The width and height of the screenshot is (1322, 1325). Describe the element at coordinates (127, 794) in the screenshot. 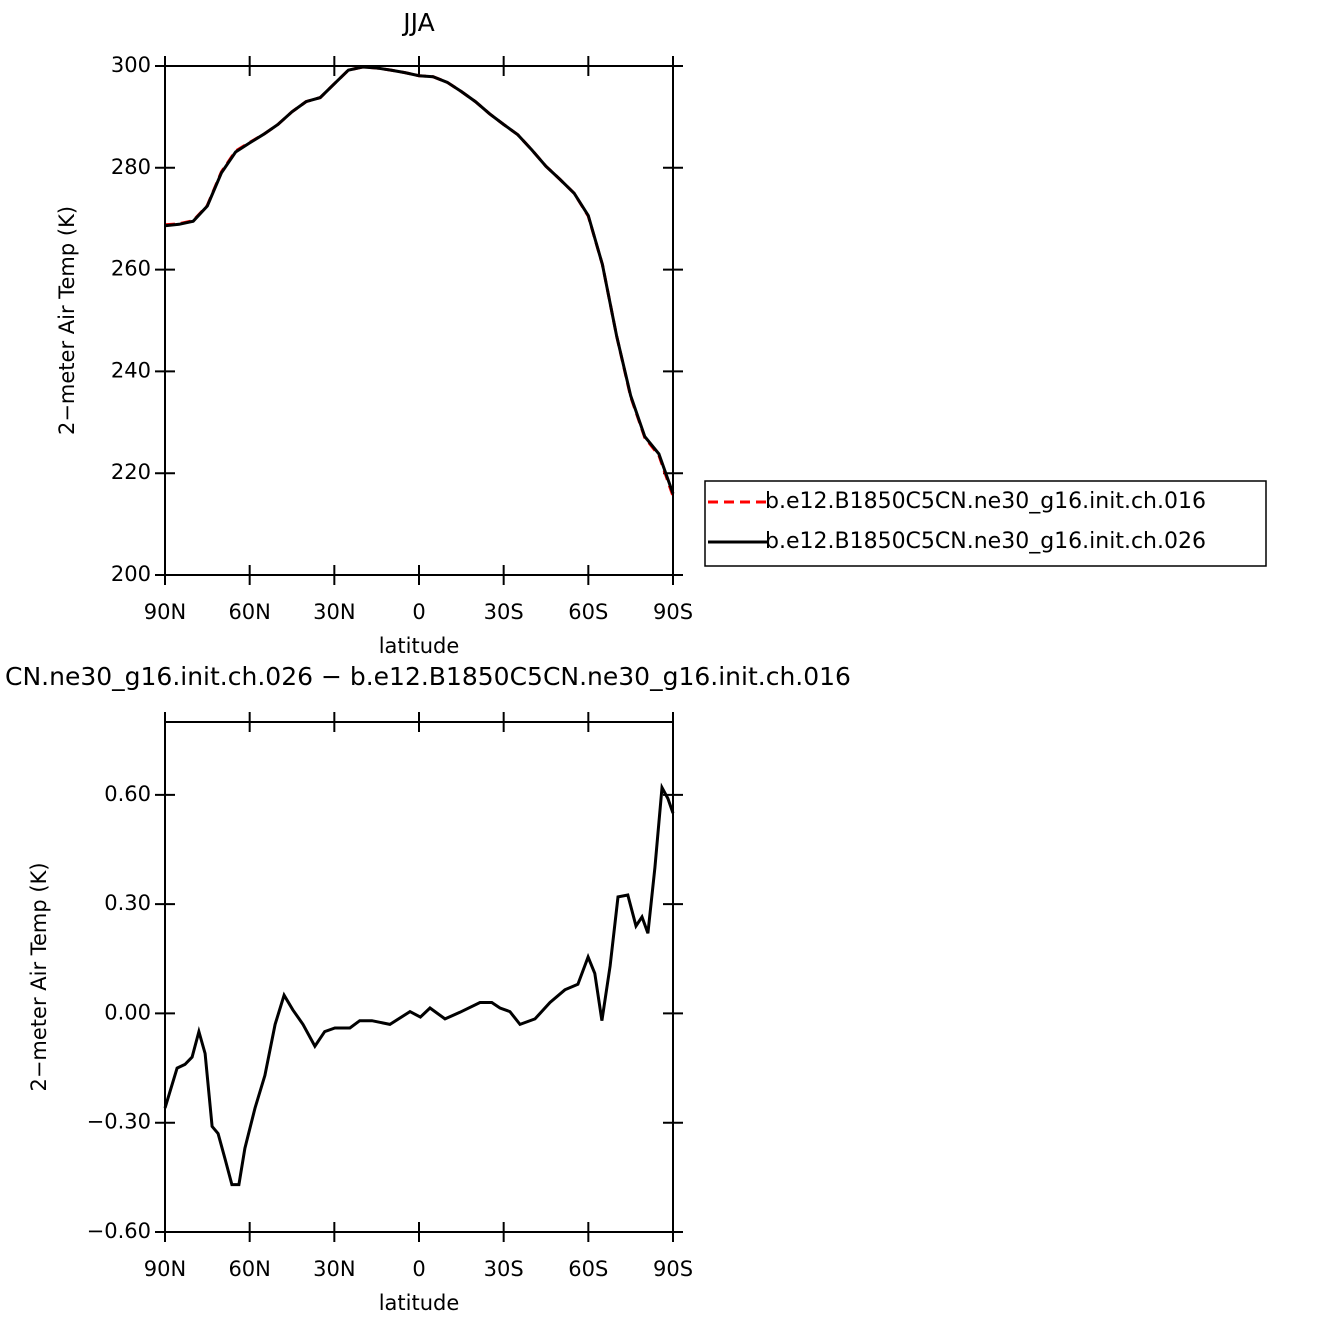

I see `y-tick-label: 0.60` at that location.